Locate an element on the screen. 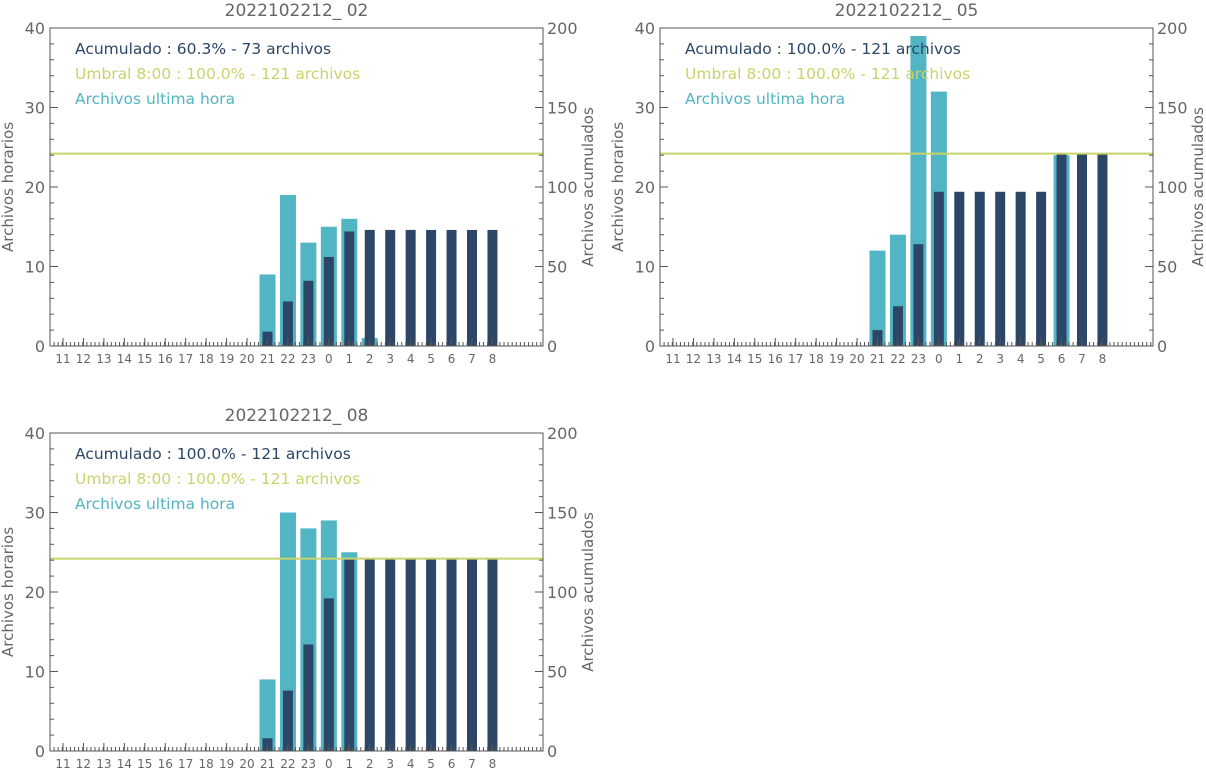  chart-title: 2022102212_ 05 is located at coordinates (907, 11).